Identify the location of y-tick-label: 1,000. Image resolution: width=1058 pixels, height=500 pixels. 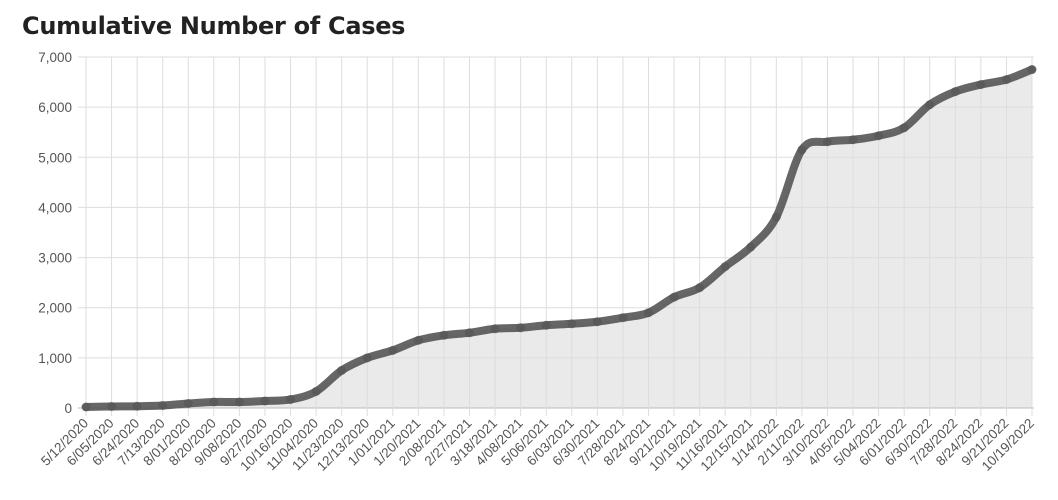
(55, 358).